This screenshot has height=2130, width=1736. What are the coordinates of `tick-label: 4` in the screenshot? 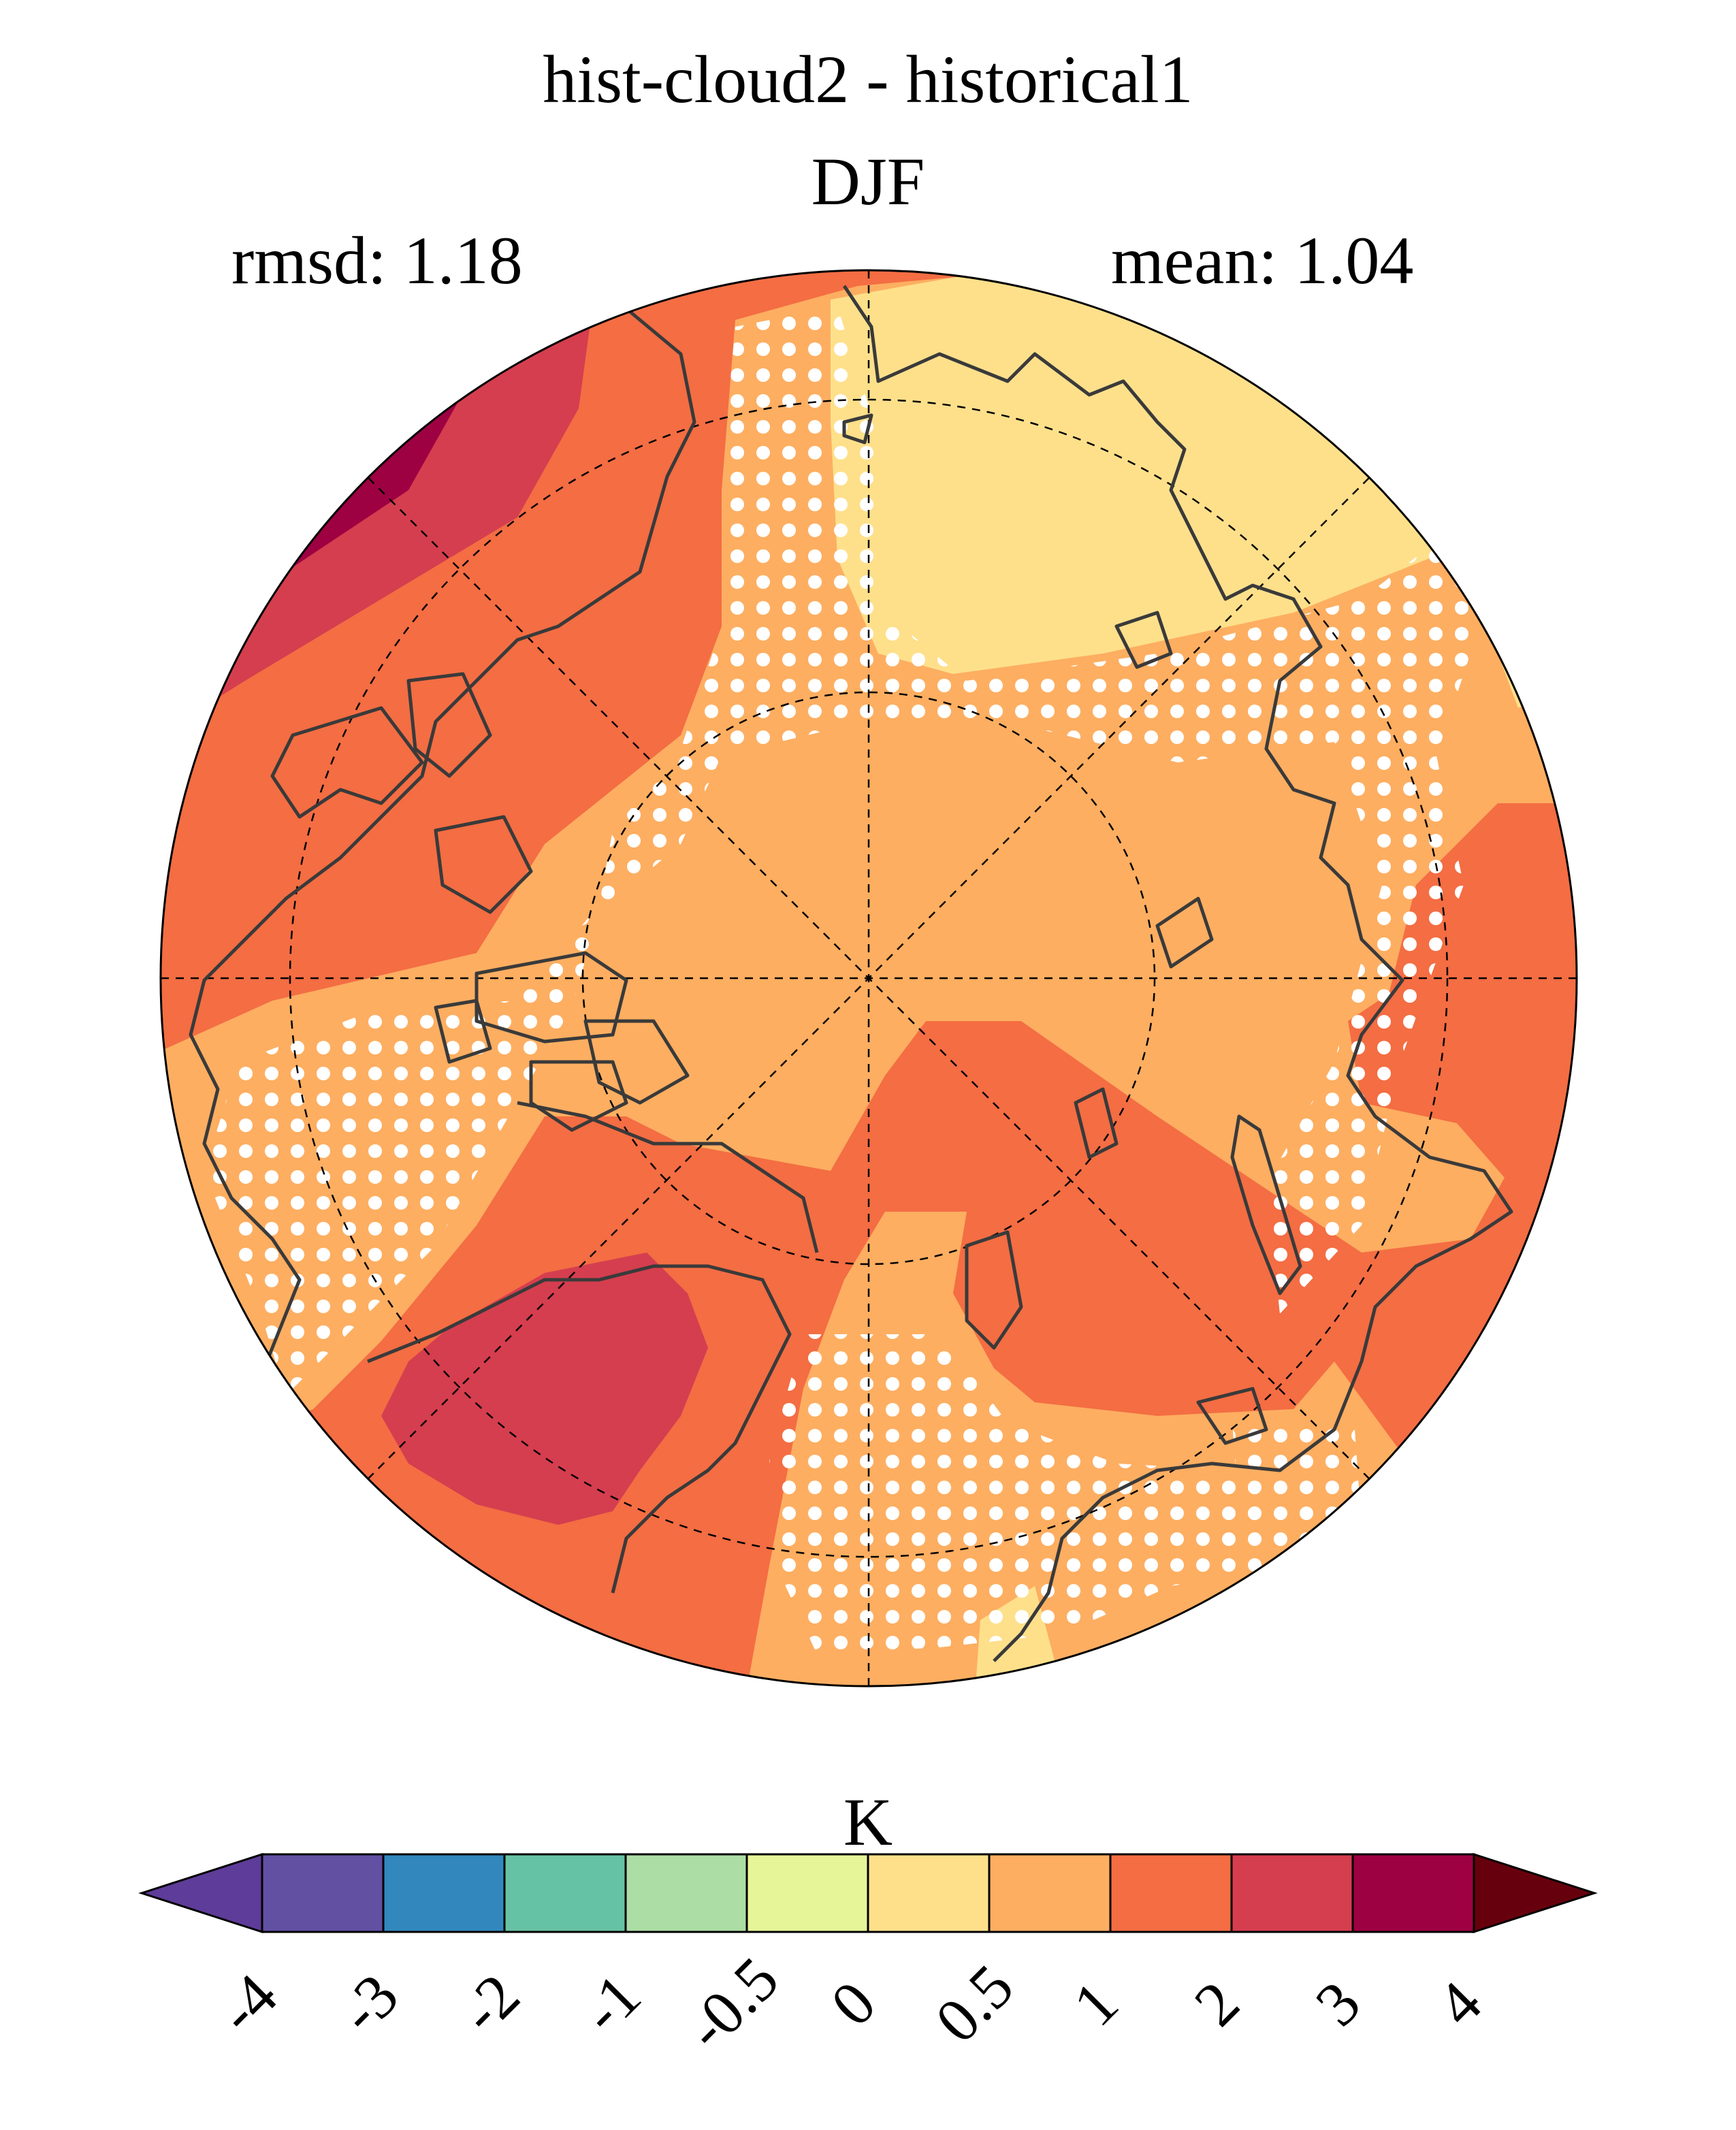 It's located at (1459, 2003).